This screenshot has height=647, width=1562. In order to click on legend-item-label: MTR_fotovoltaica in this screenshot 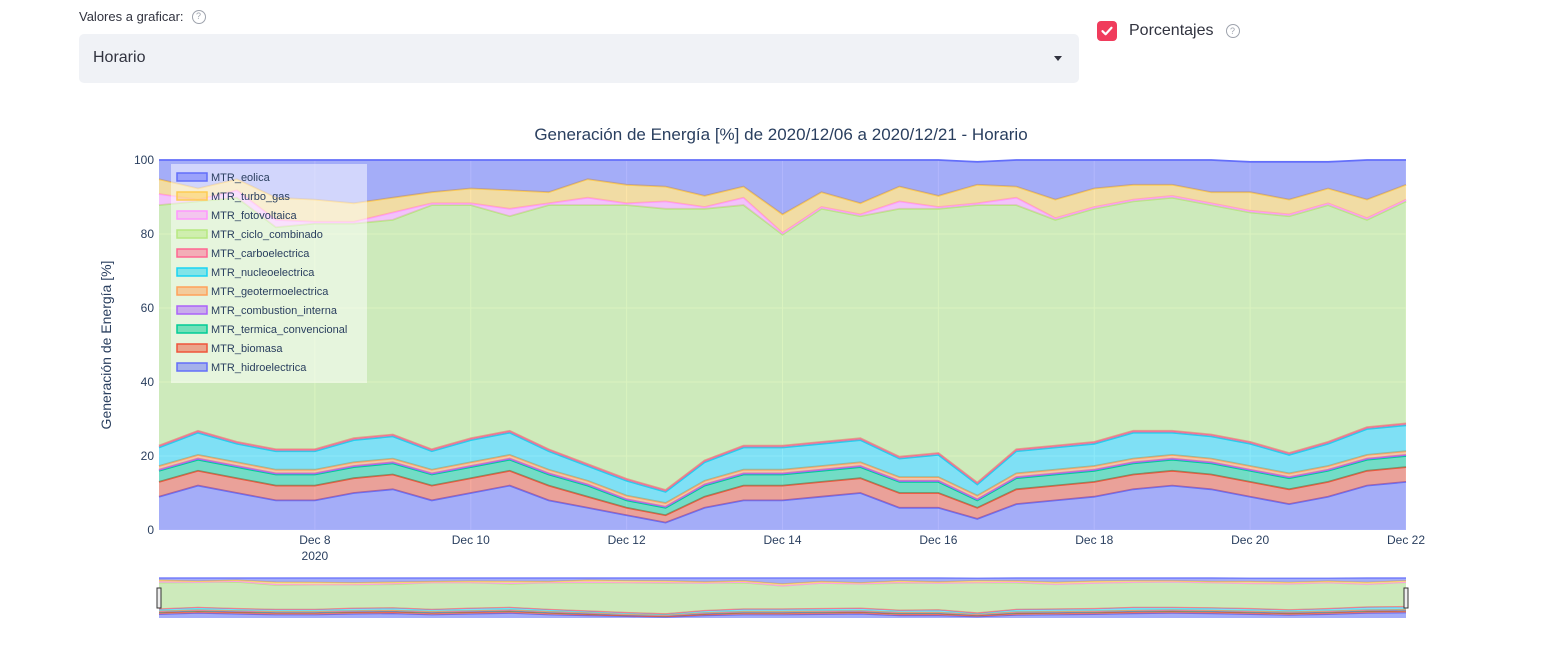, I will do `click(254, 216)`.